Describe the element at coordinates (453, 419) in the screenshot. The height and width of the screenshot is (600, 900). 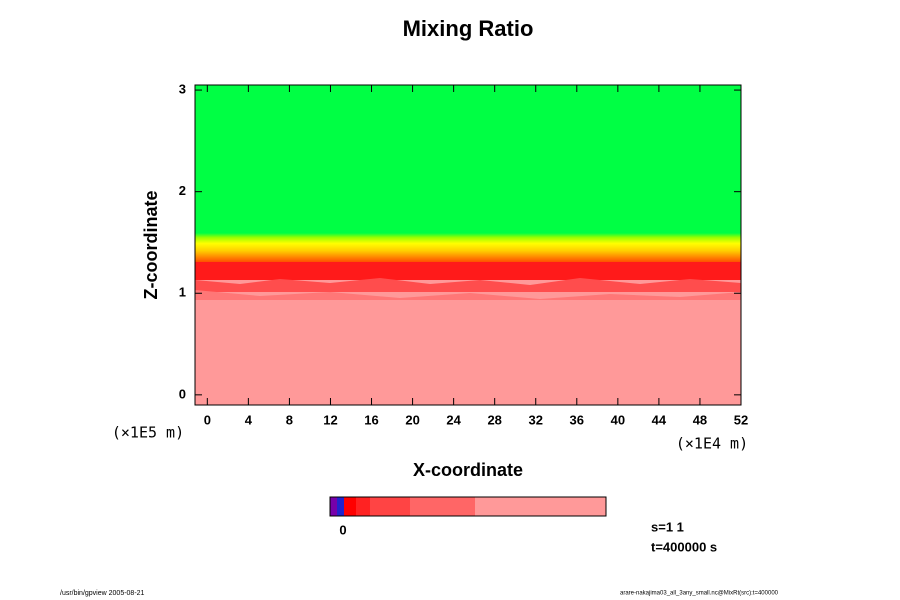
I see `x-tick-label: 24` at that location.